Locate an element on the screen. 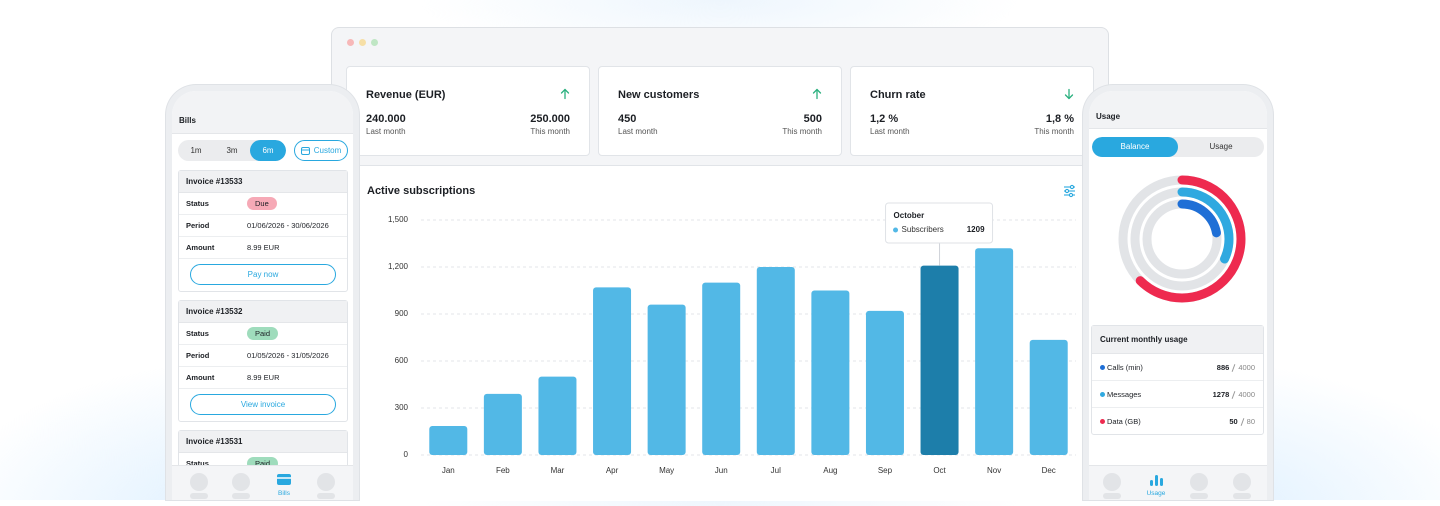 This screenshot has width=1440, height=506. invoice-row: Period 01/05/2026 - 31/05/2026 is located at coordinates (263, 356).